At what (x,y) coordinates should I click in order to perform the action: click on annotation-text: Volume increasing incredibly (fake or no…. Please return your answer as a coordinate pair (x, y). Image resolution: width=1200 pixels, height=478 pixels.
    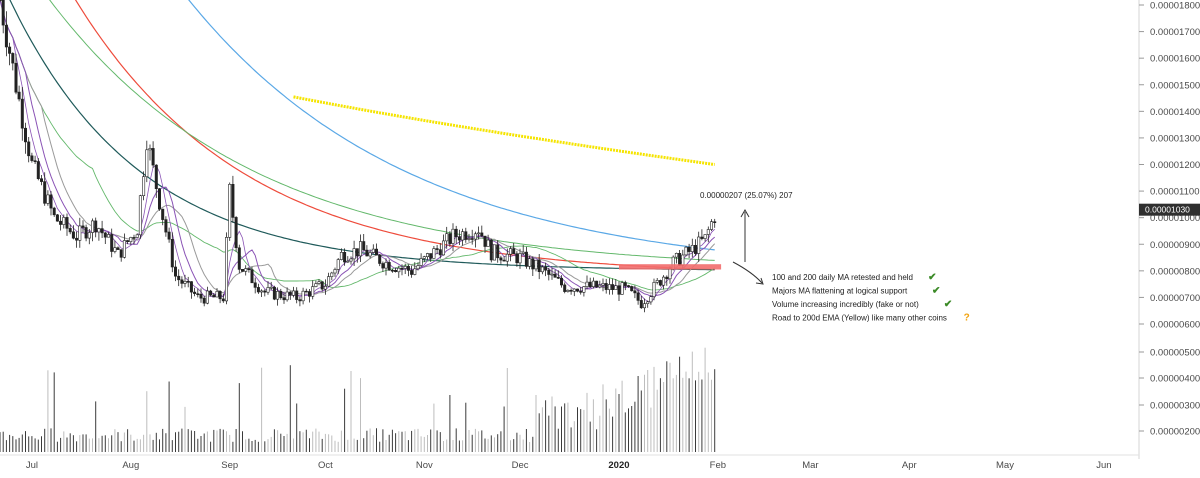
    Looking at the image, I should click on (845, 304).